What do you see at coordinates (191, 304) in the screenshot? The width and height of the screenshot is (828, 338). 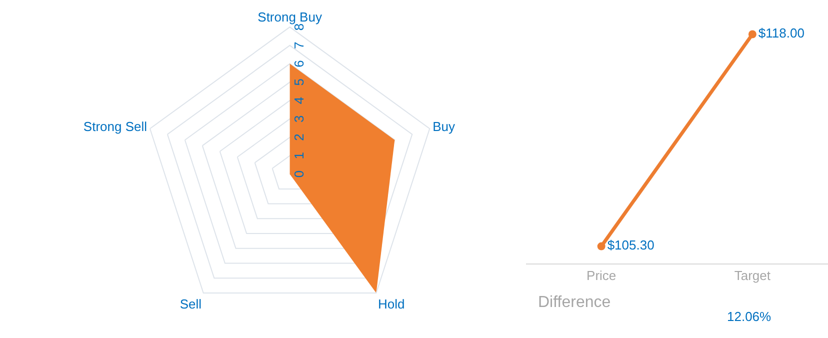 I see `spoke-label: Sell` at bounding box center [191, 304].